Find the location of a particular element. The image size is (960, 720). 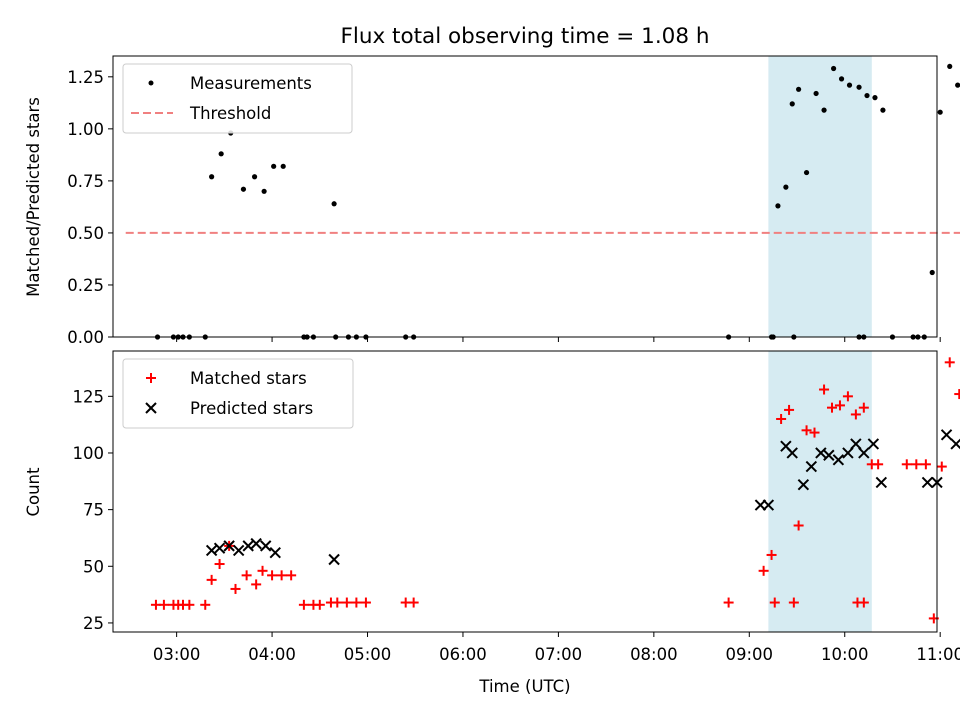

y-tick-label: 0.00 is located at coordinates (85, 337).